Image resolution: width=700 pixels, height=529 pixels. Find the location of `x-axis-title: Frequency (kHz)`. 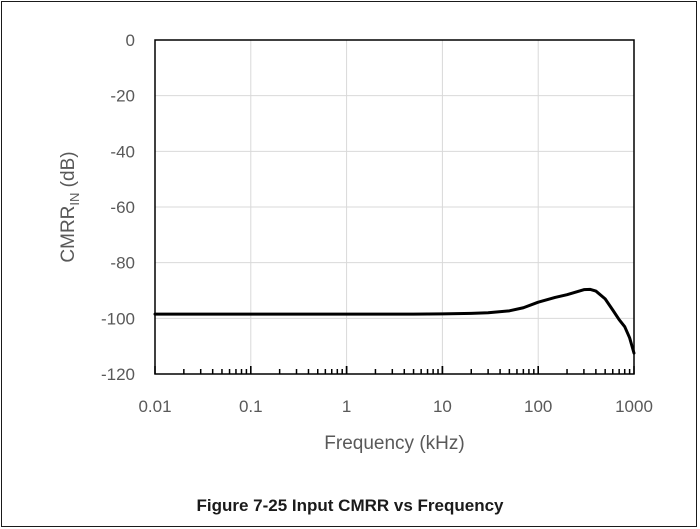

x-axis-title: Frequency (kHz) is located at coordinates (394, 443).